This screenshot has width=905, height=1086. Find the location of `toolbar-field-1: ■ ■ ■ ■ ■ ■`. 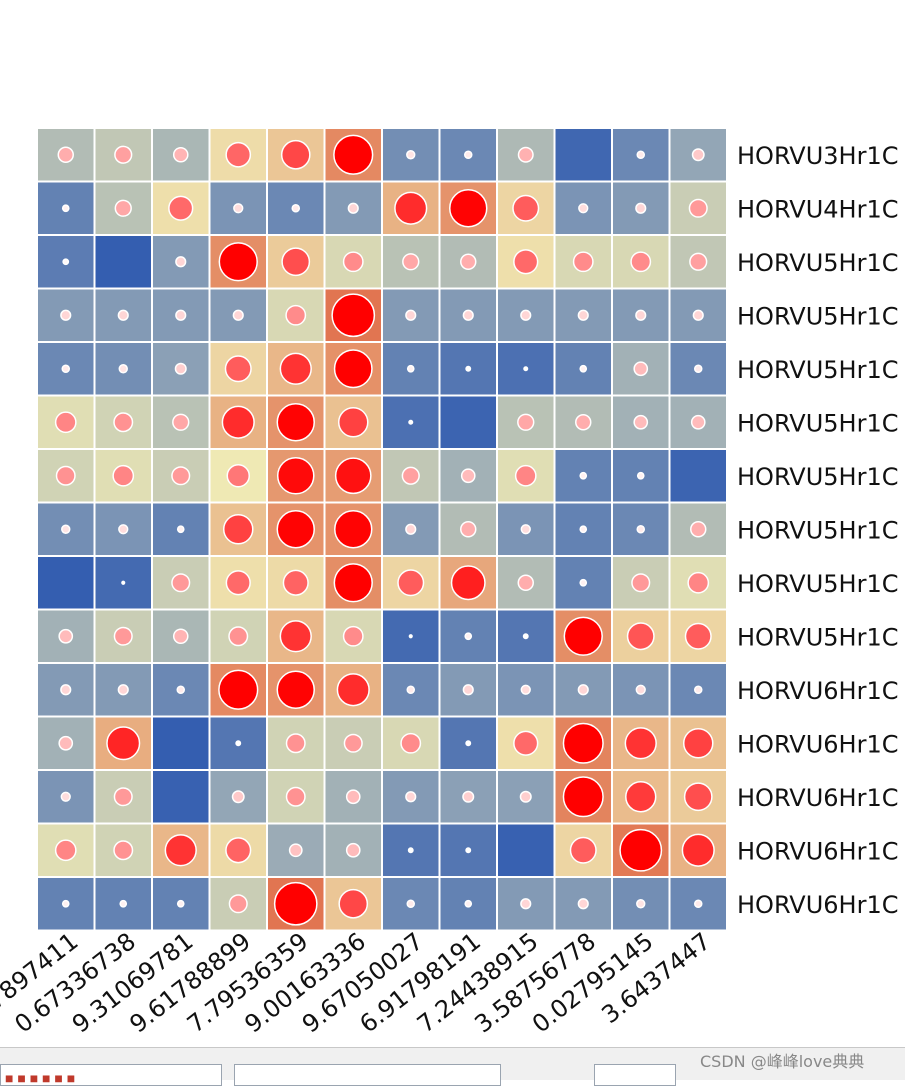

toolbar-field-1: ■ ■ ■ ■ ■ ■ is located at coordinates (111, 1075).